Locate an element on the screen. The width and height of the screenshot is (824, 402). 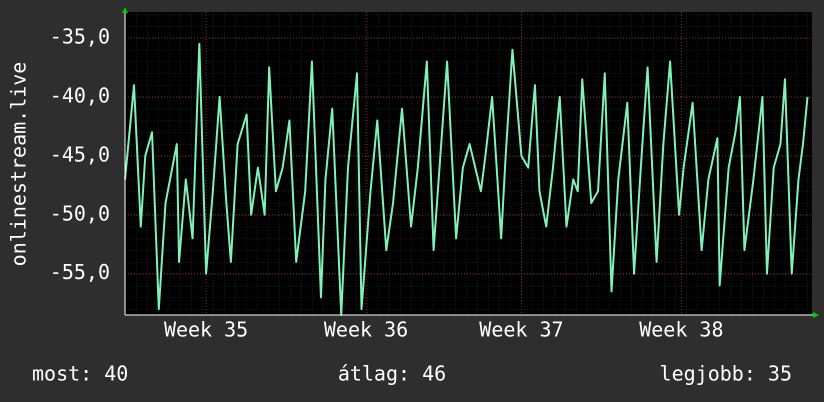
x-tick-label: Week 36 is located at coordinates (366, 330).